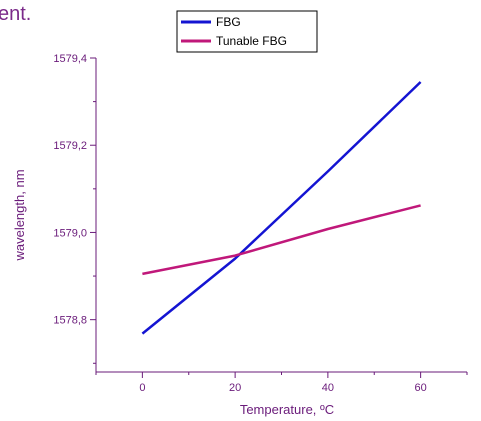  Describe the element at coordinates (142, 388) in the screenshot. I see `x-tick-label: 0` at that location.